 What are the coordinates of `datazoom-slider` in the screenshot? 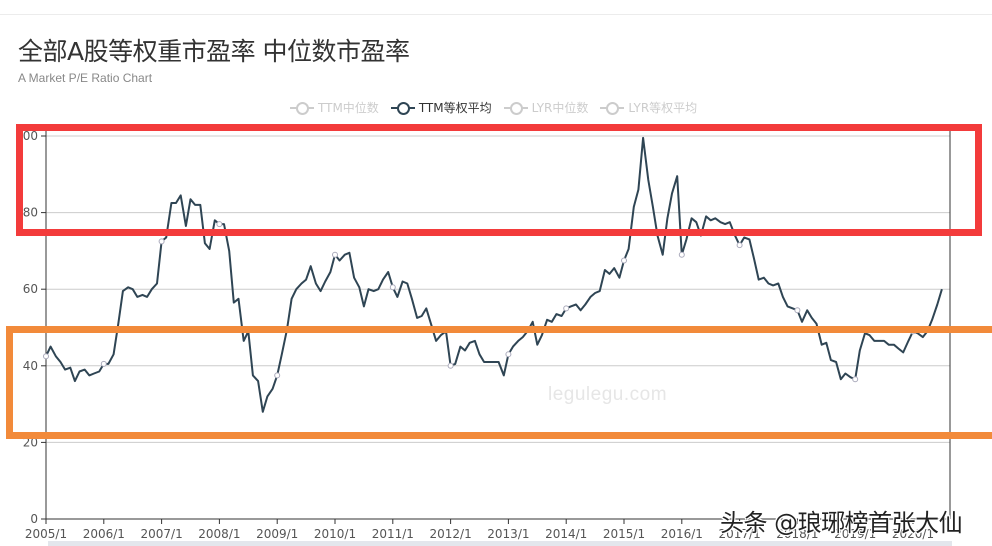 It's located at (500, 543).